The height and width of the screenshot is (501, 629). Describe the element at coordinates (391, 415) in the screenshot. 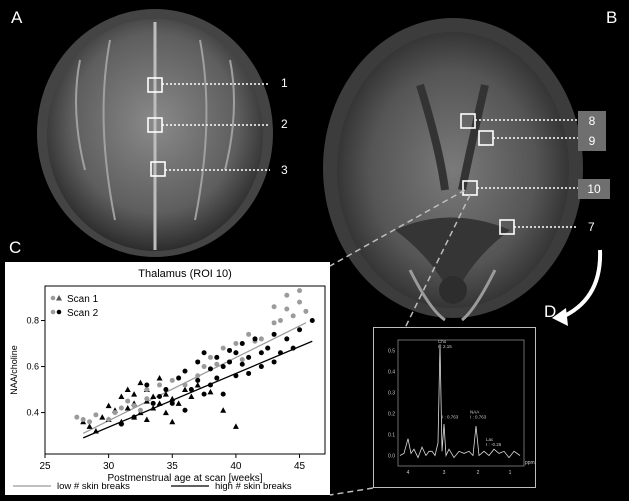

I see `spectrum-y-tick: 0.2` at that location.